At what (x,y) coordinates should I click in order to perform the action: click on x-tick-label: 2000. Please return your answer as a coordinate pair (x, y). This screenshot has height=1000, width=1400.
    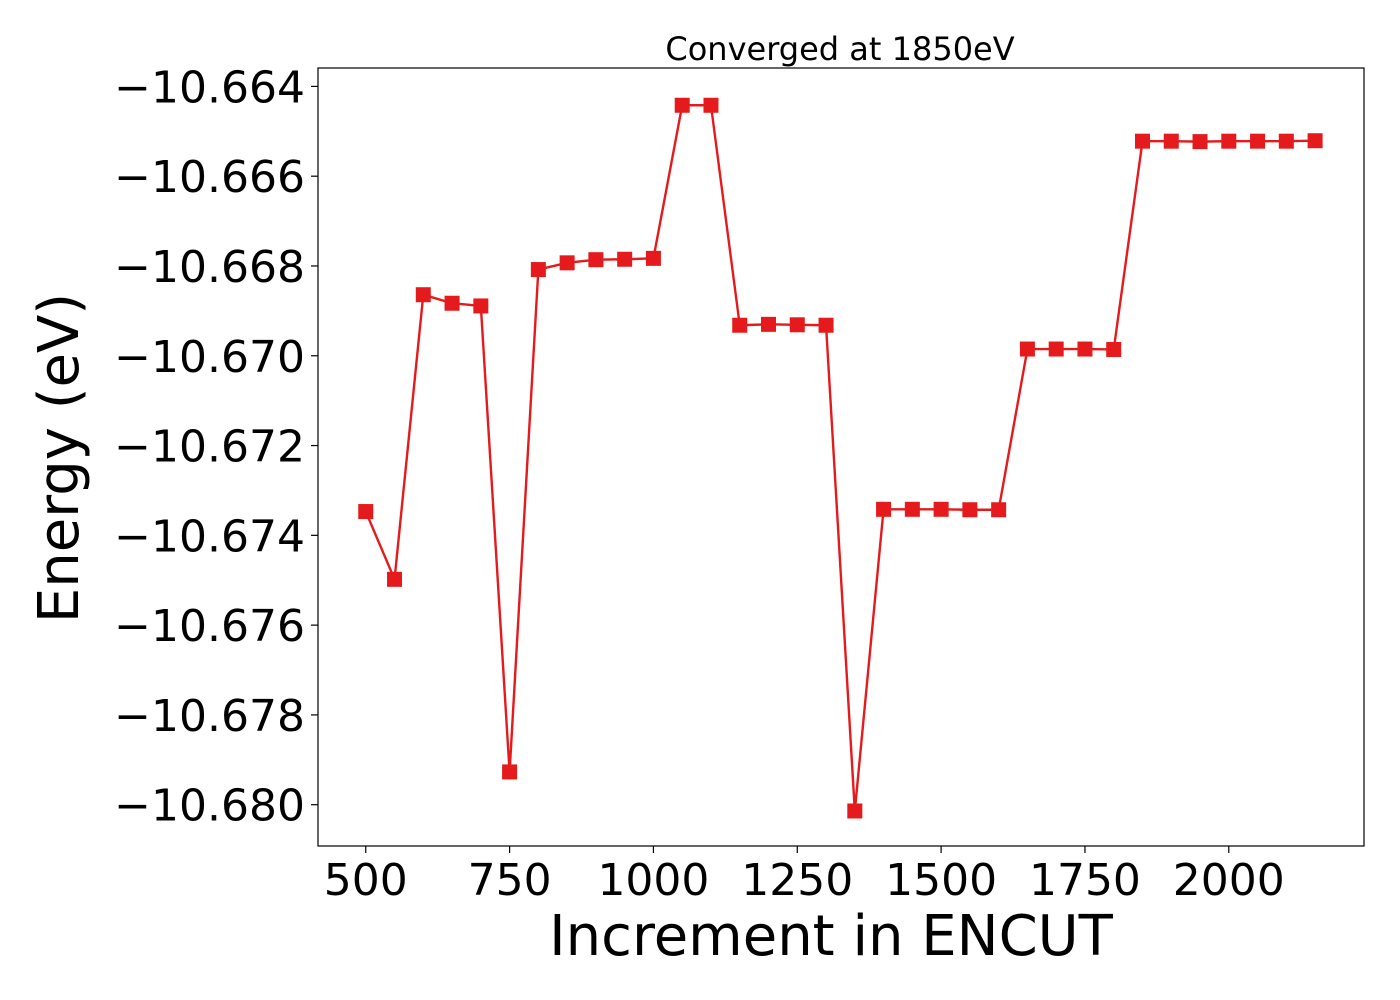
    Looking at the image, I should click on (1229, 880).